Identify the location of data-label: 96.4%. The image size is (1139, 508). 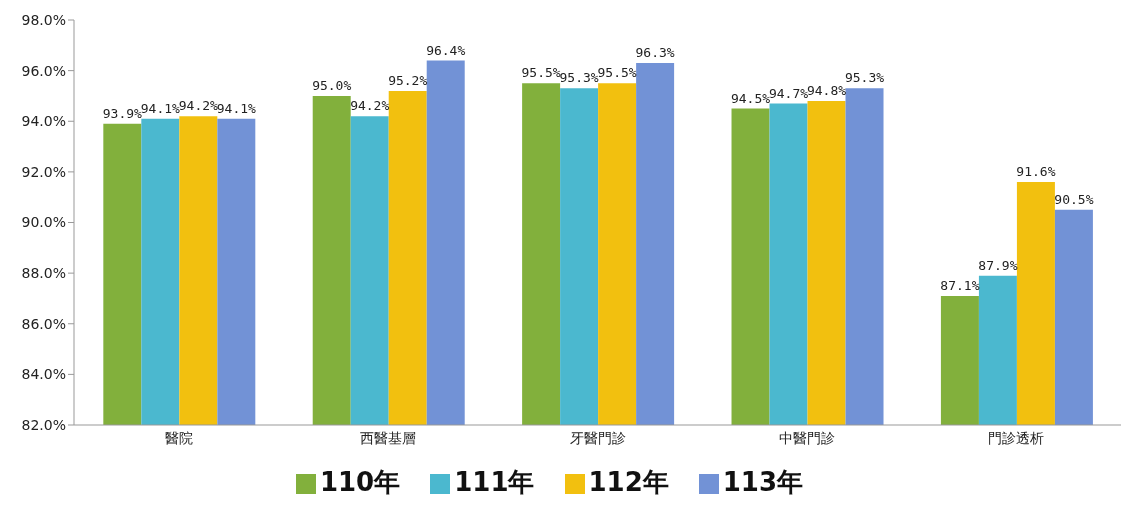
(446, 50).